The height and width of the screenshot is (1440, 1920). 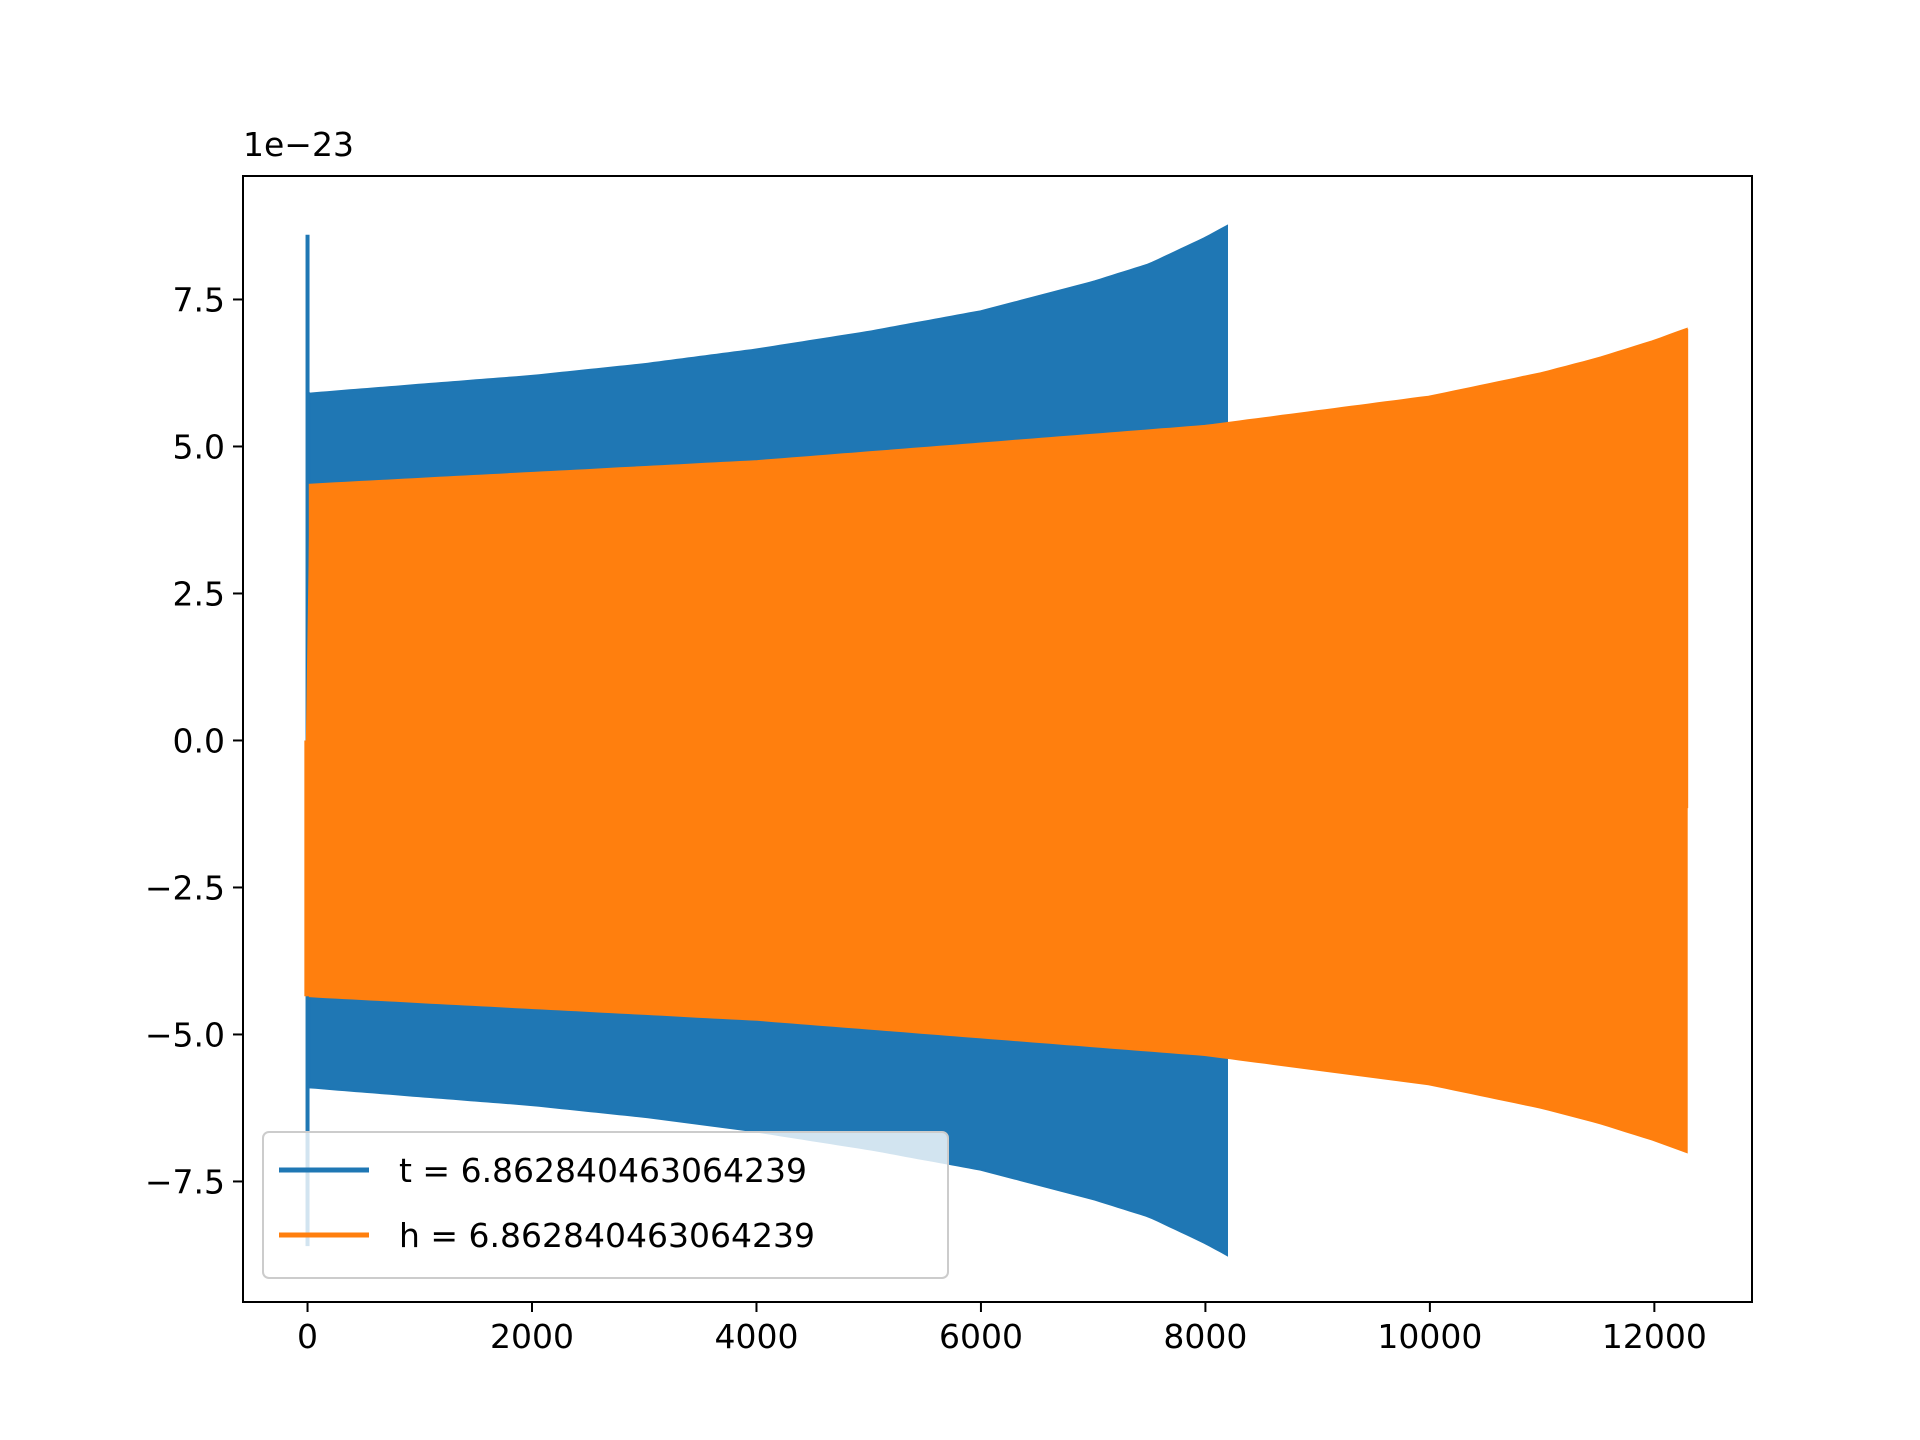 I want to click on legend-label: h = 6.862840463064239, so click(x=607, y=1235).